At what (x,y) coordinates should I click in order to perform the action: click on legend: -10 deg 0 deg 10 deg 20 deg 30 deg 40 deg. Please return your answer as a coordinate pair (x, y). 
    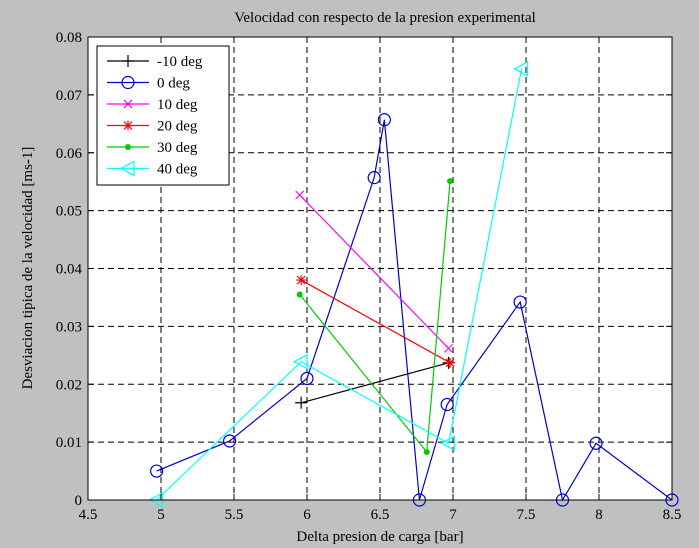
    Looking at the image, I should click on (163, 115).